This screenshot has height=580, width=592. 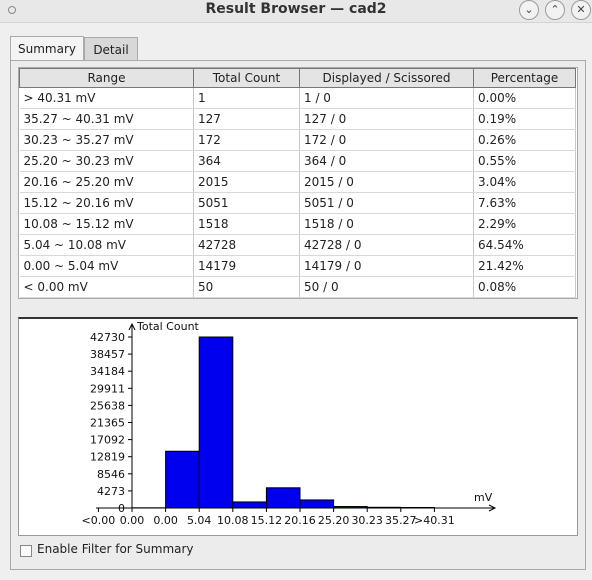 What do you see at coordinates (401, 520) in the screenshot?
I see `x-tick-label: 35.27` at bounding box center [401, 520].